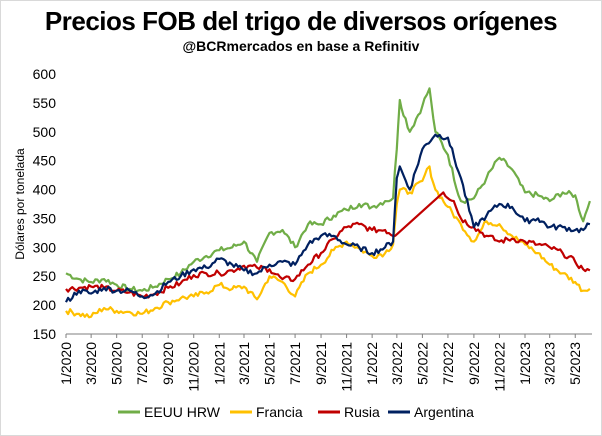 The width and height of the screenshot is (602, 436). Describe the element at coordinates (117, 363) in the screenshot. I see `x-tick-label: 5/2020` at that location.